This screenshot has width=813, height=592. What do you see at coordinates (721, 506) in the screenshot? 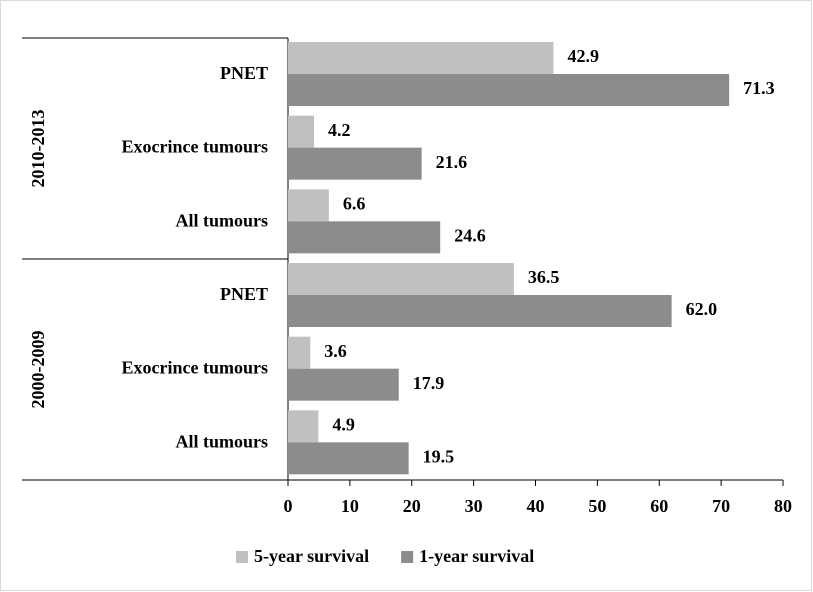
I see `x-tick-label: 70` at bounding box center [721, 506].